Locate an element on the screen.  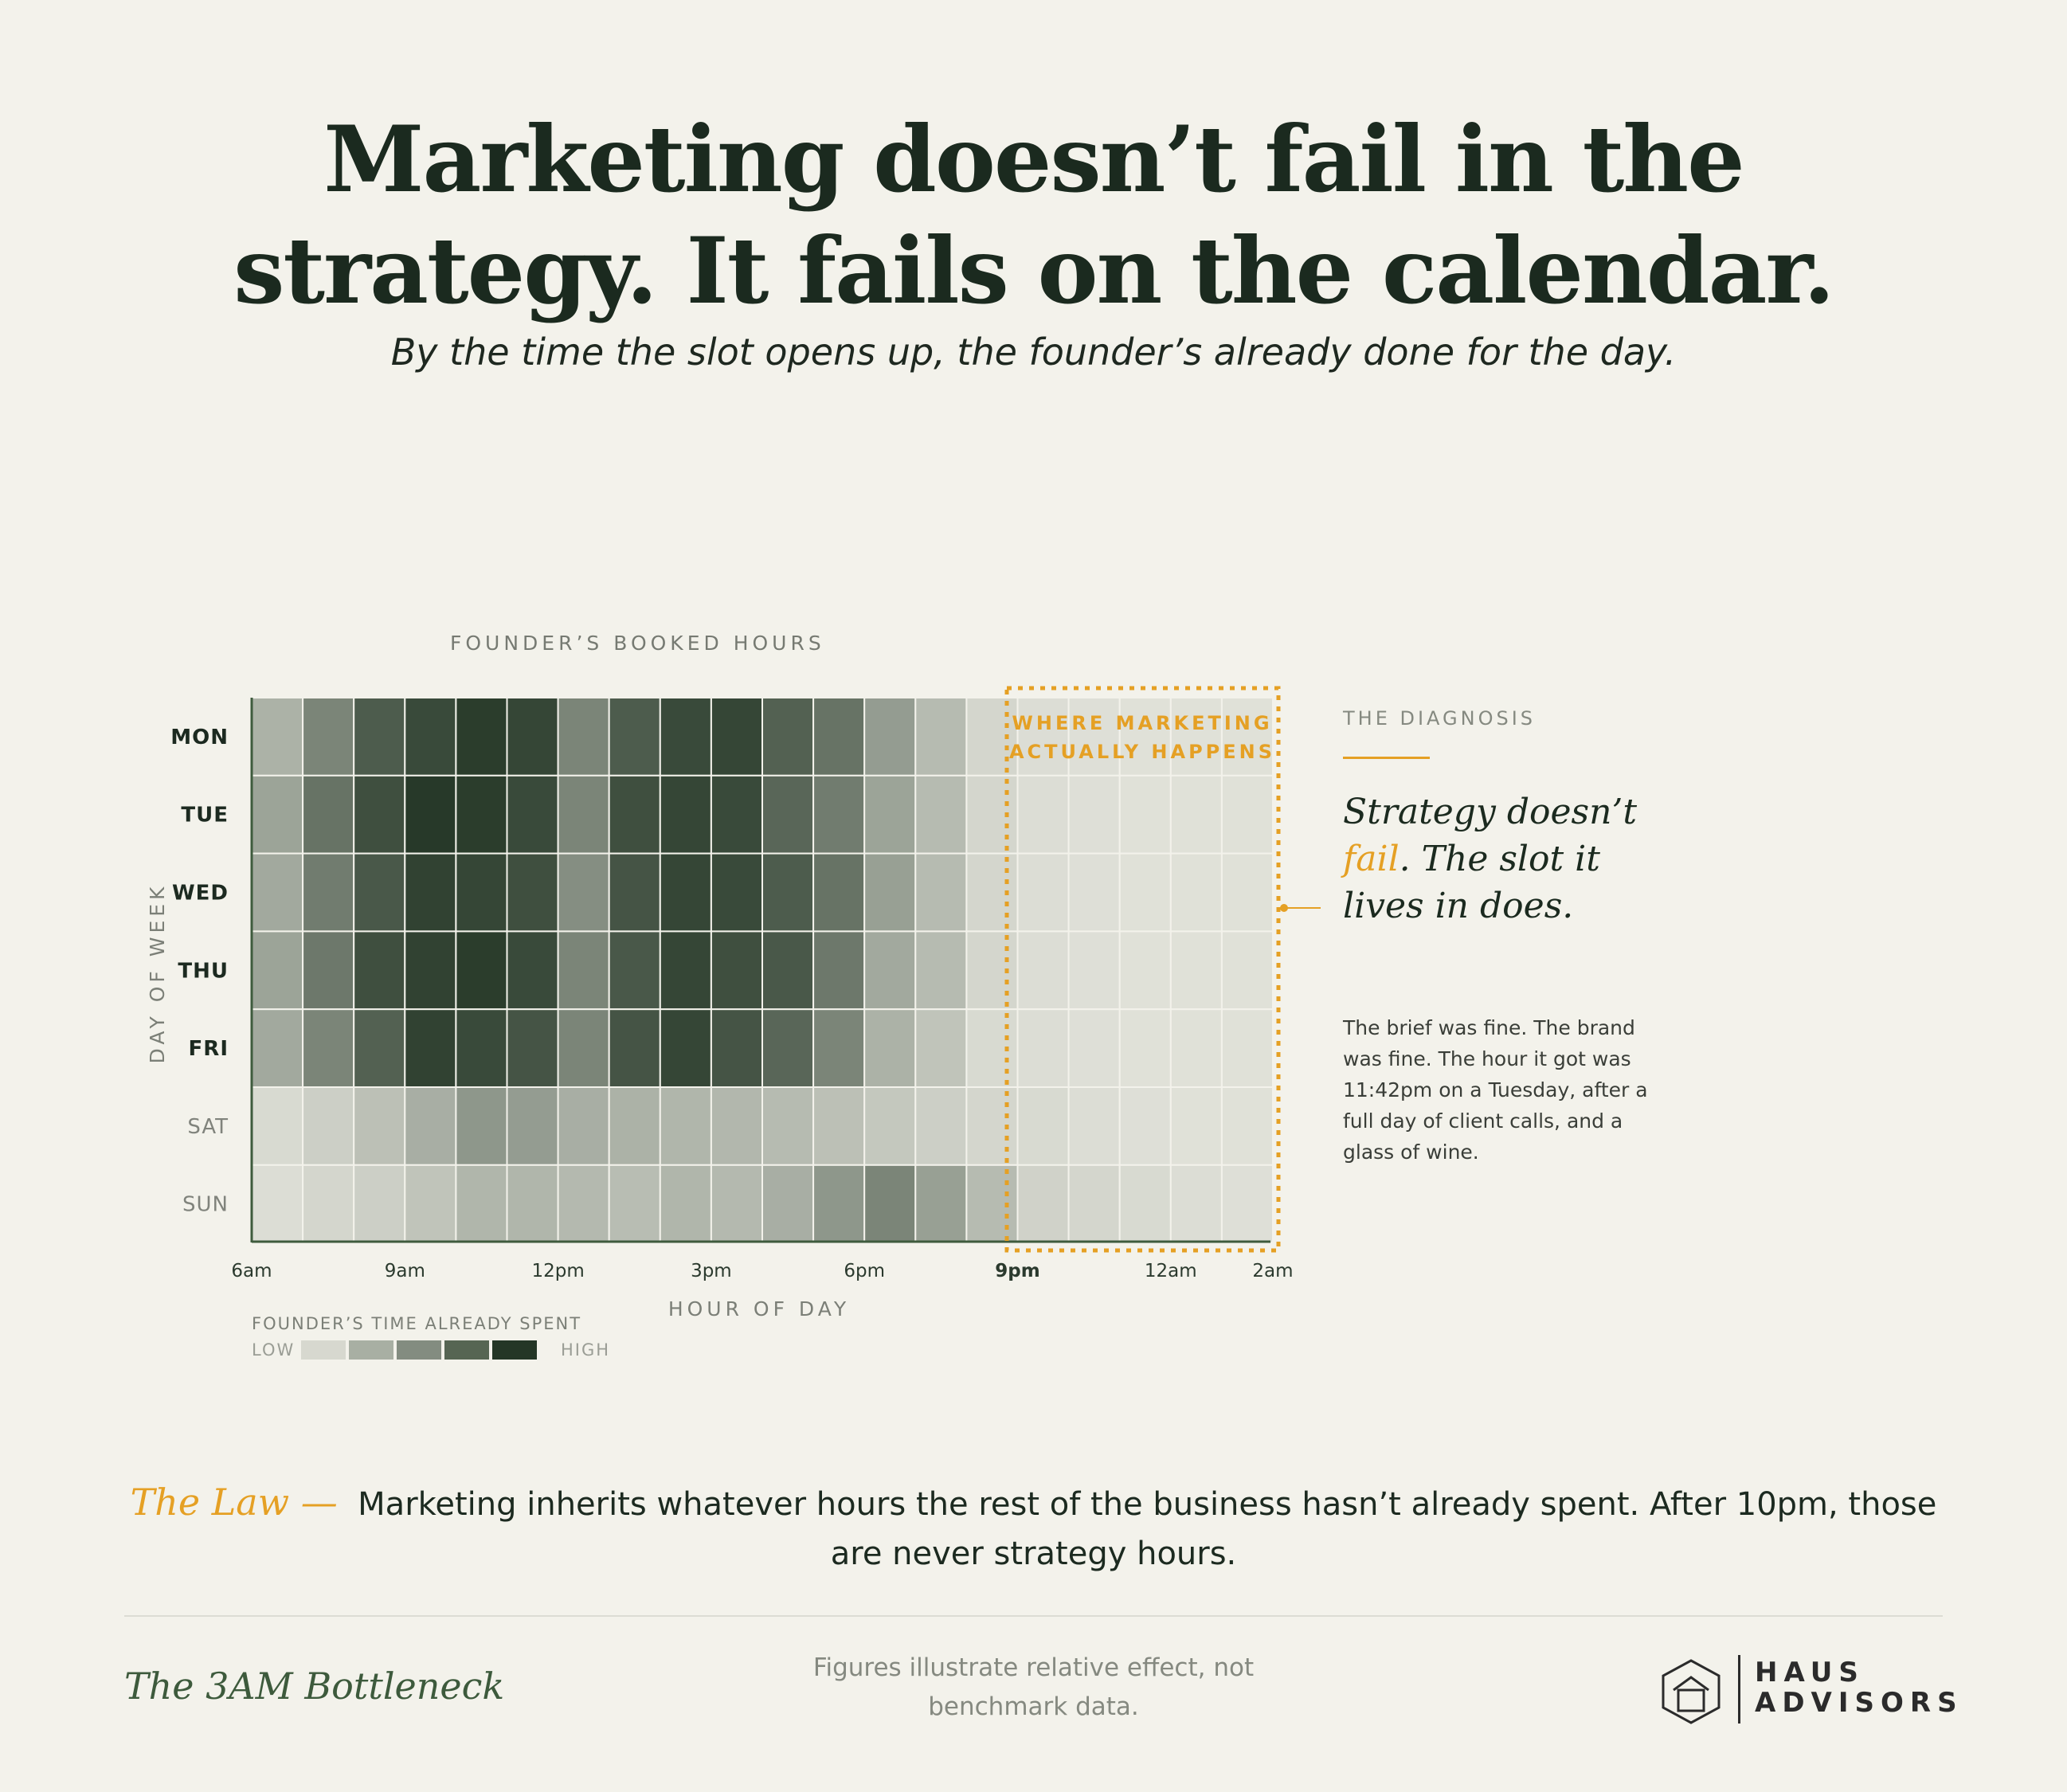
heatmap-cell-thu-9am is located at coordinates (430, 970).